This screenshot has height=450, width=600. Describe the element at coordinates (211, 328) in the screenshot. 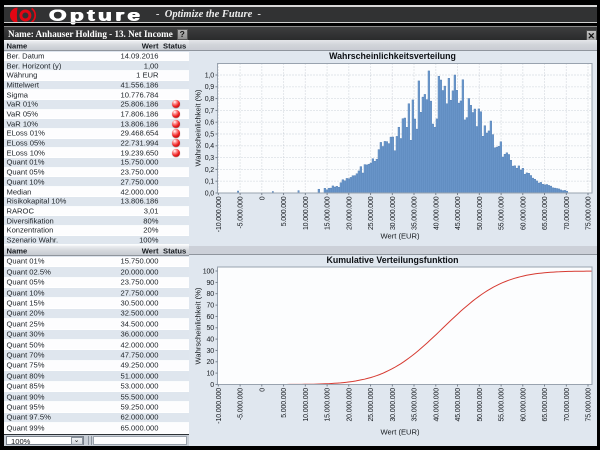

I see `svg-text: 50` at that location.